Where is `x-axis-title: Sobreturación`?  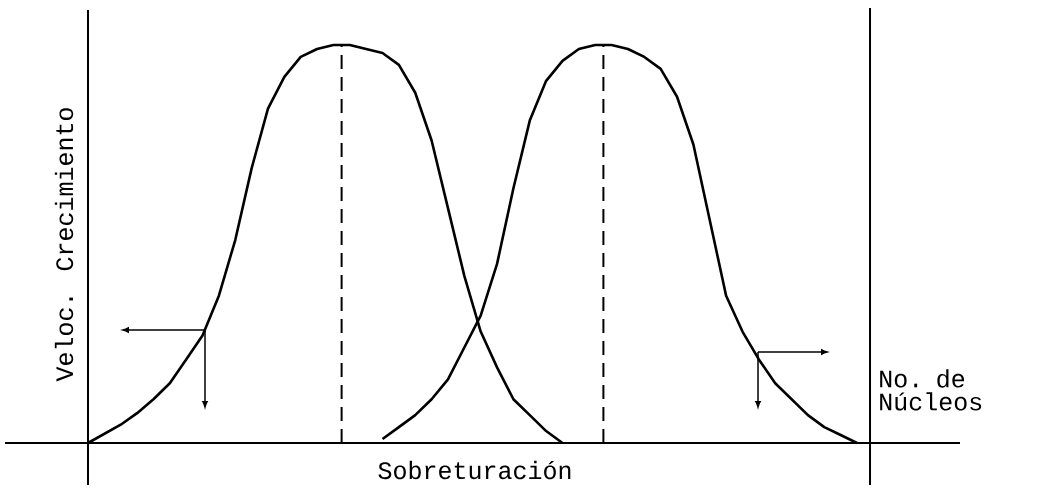 x-axis-title: Sobreturación is located at coordinates (474, 470).